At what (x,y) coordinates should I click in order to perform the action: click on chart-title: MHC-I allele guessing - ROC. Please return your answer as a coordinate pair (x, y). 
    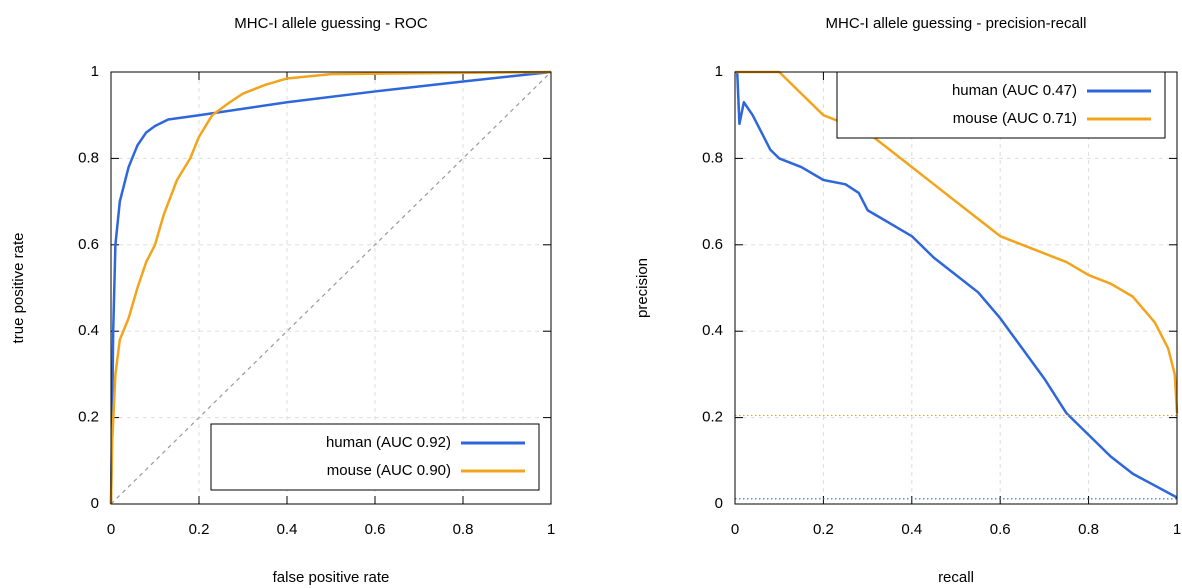
    Looking at the image, I should click on (331, 23).